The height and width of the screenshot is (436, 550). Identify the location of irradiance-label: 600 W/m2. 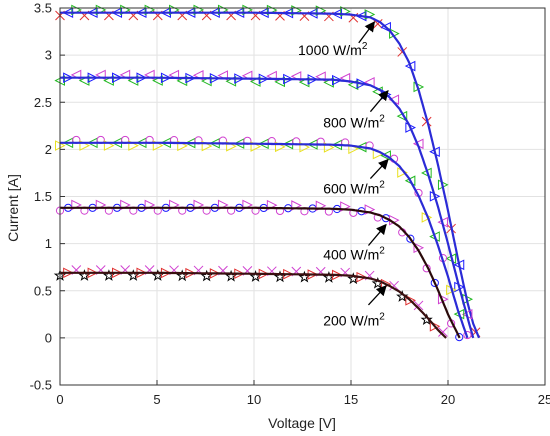
(354, 188).